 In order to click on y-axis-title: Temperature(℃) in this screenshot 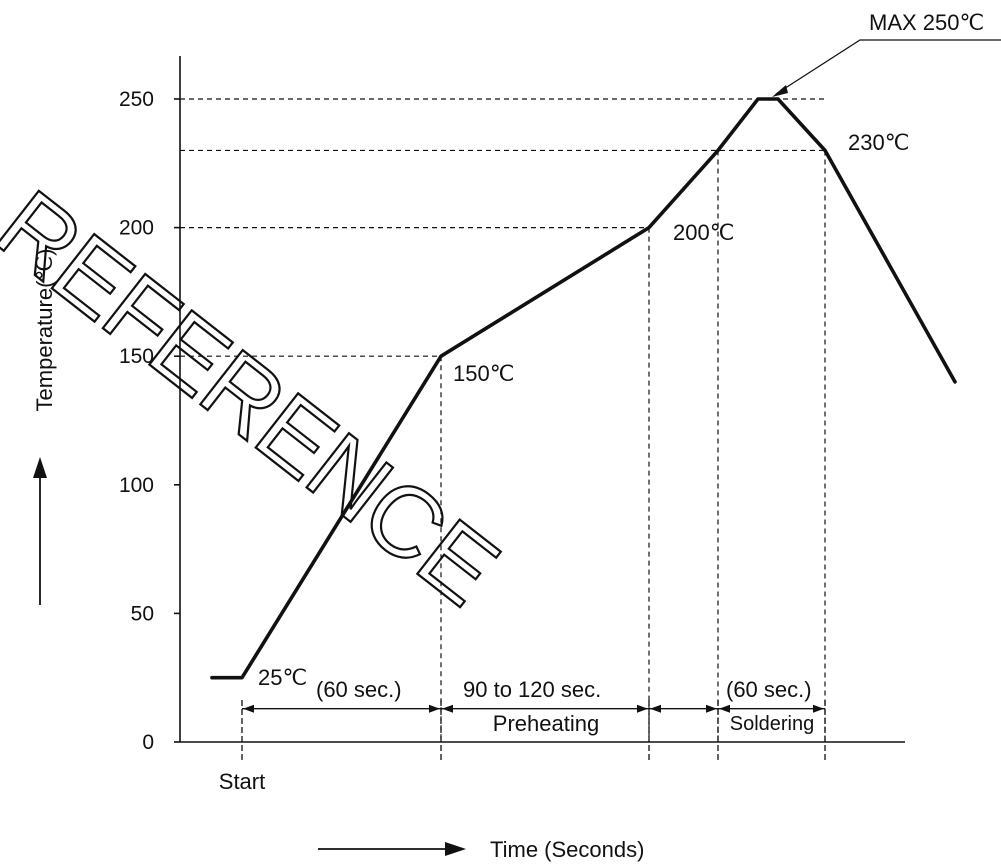, I will do `click(44, 330)`.